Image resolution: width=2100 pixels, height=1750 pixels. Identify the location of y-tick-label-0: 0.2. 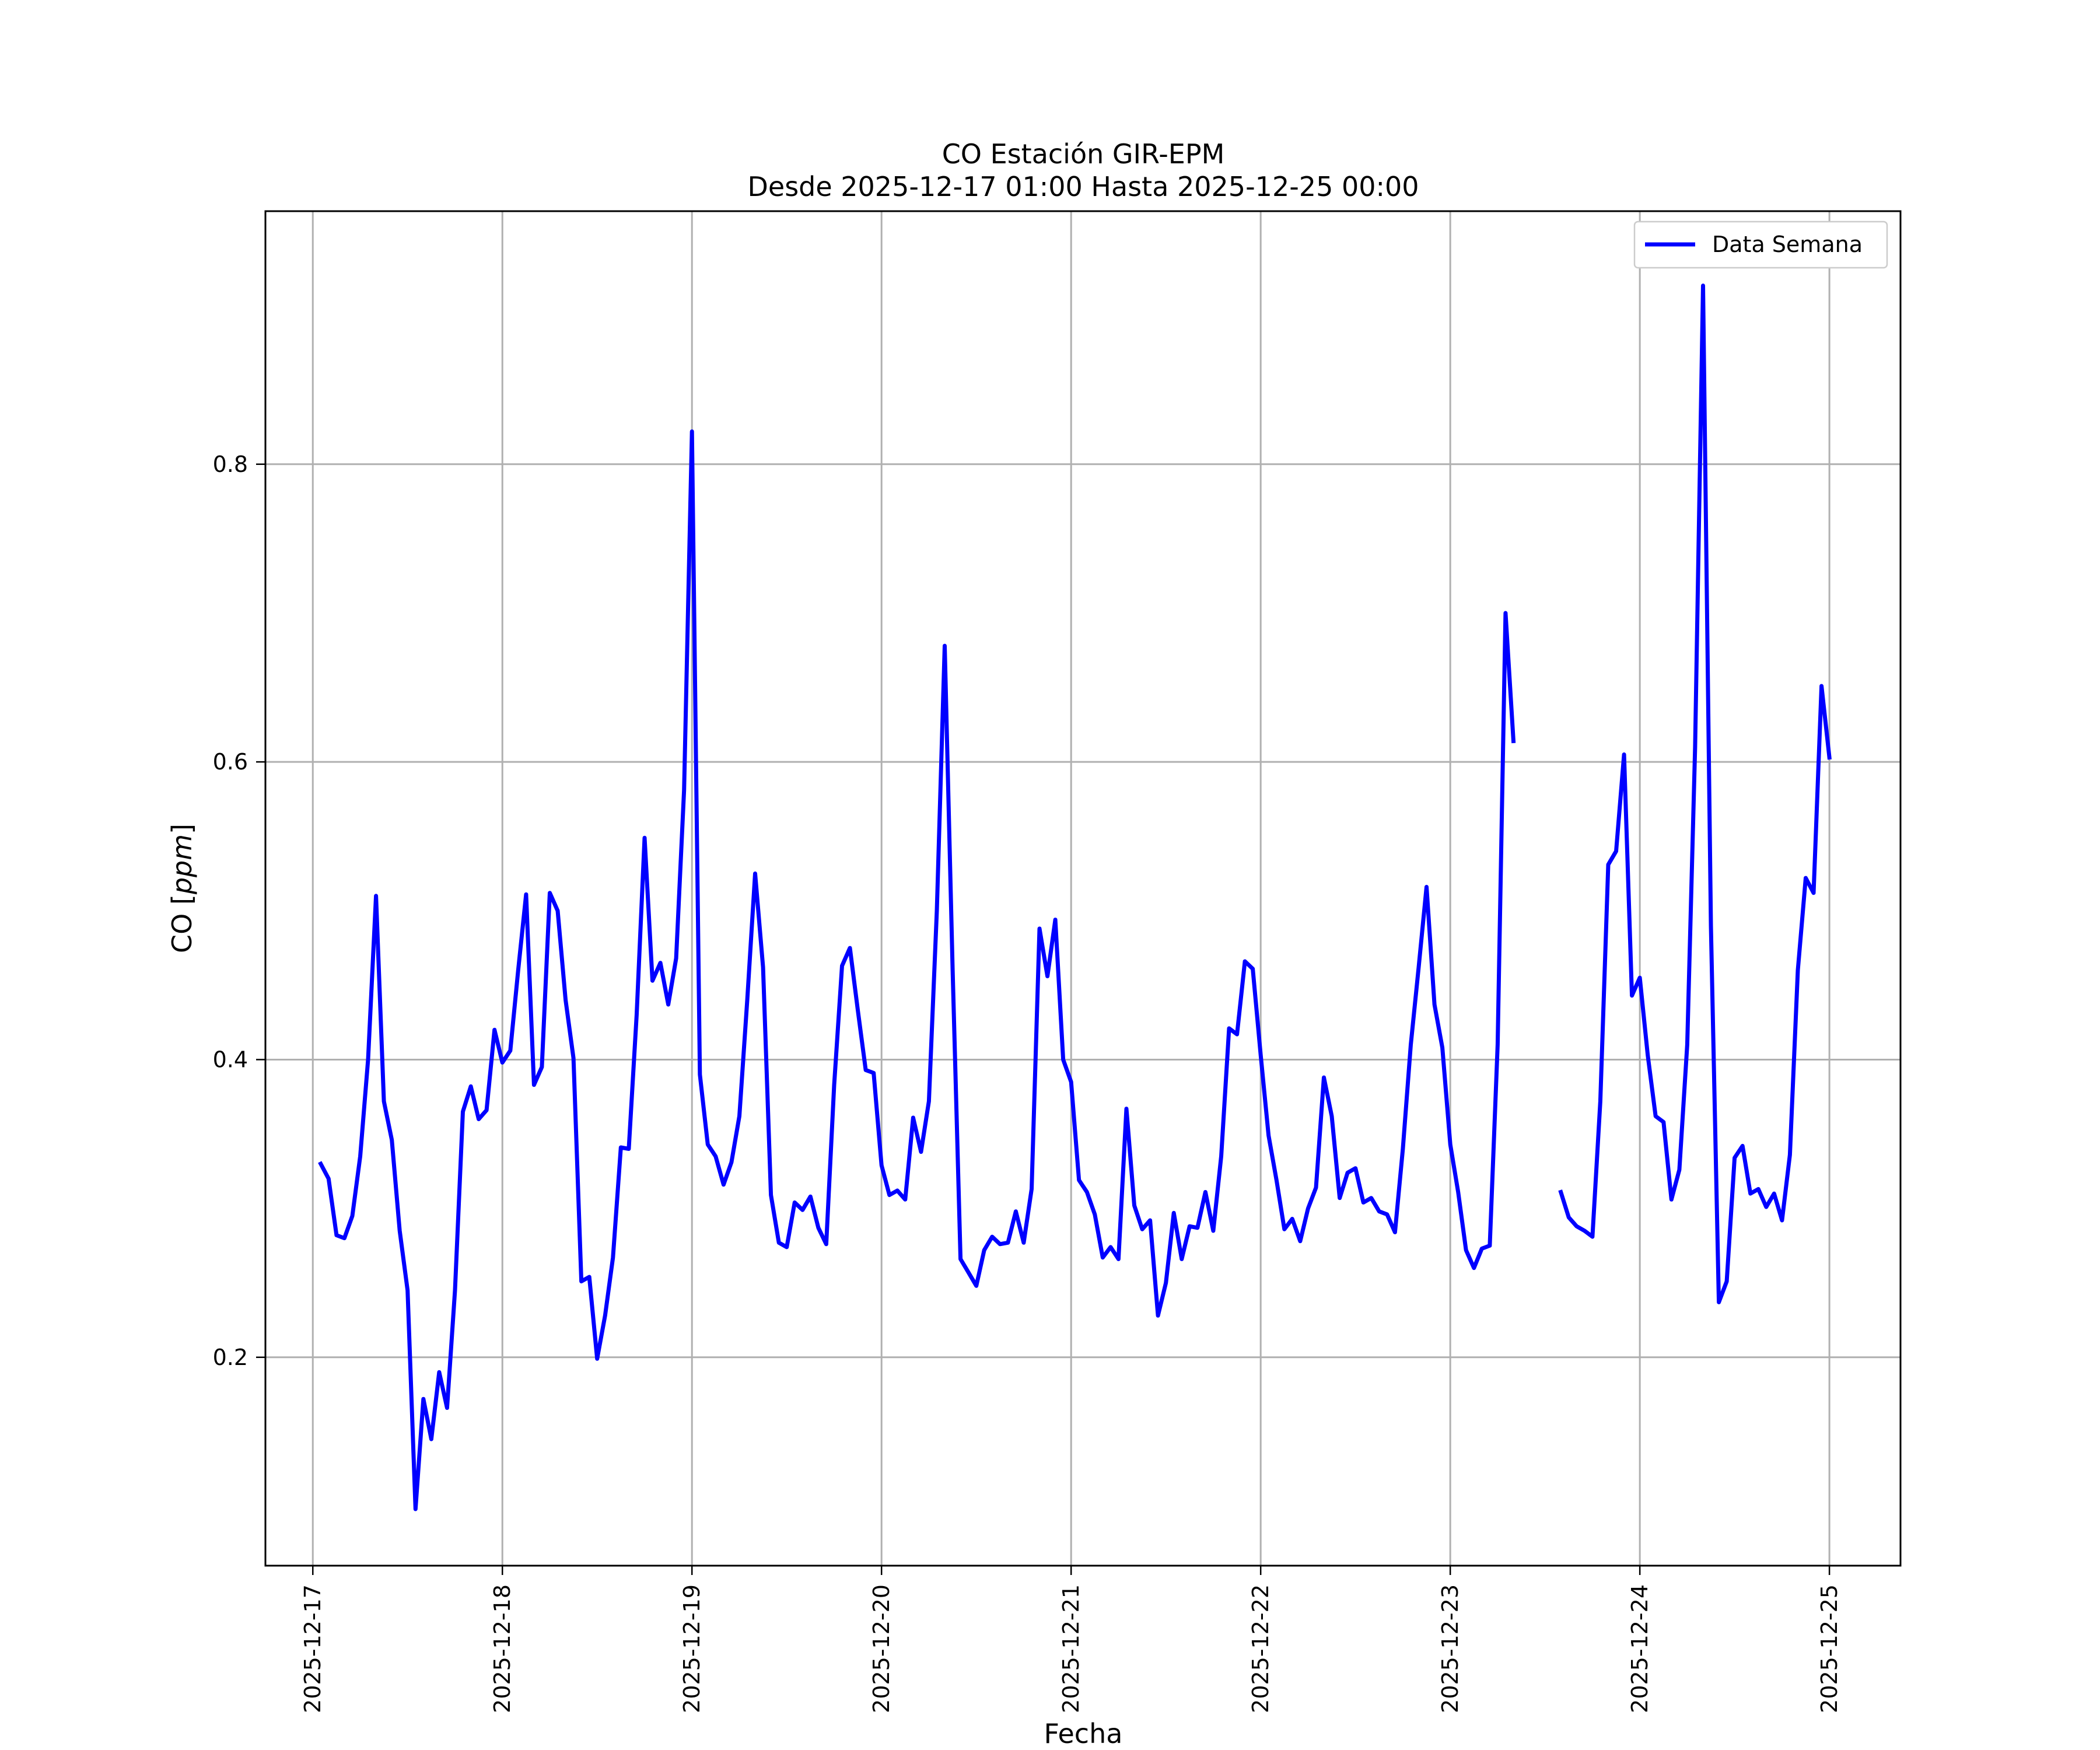
(230, 1357).